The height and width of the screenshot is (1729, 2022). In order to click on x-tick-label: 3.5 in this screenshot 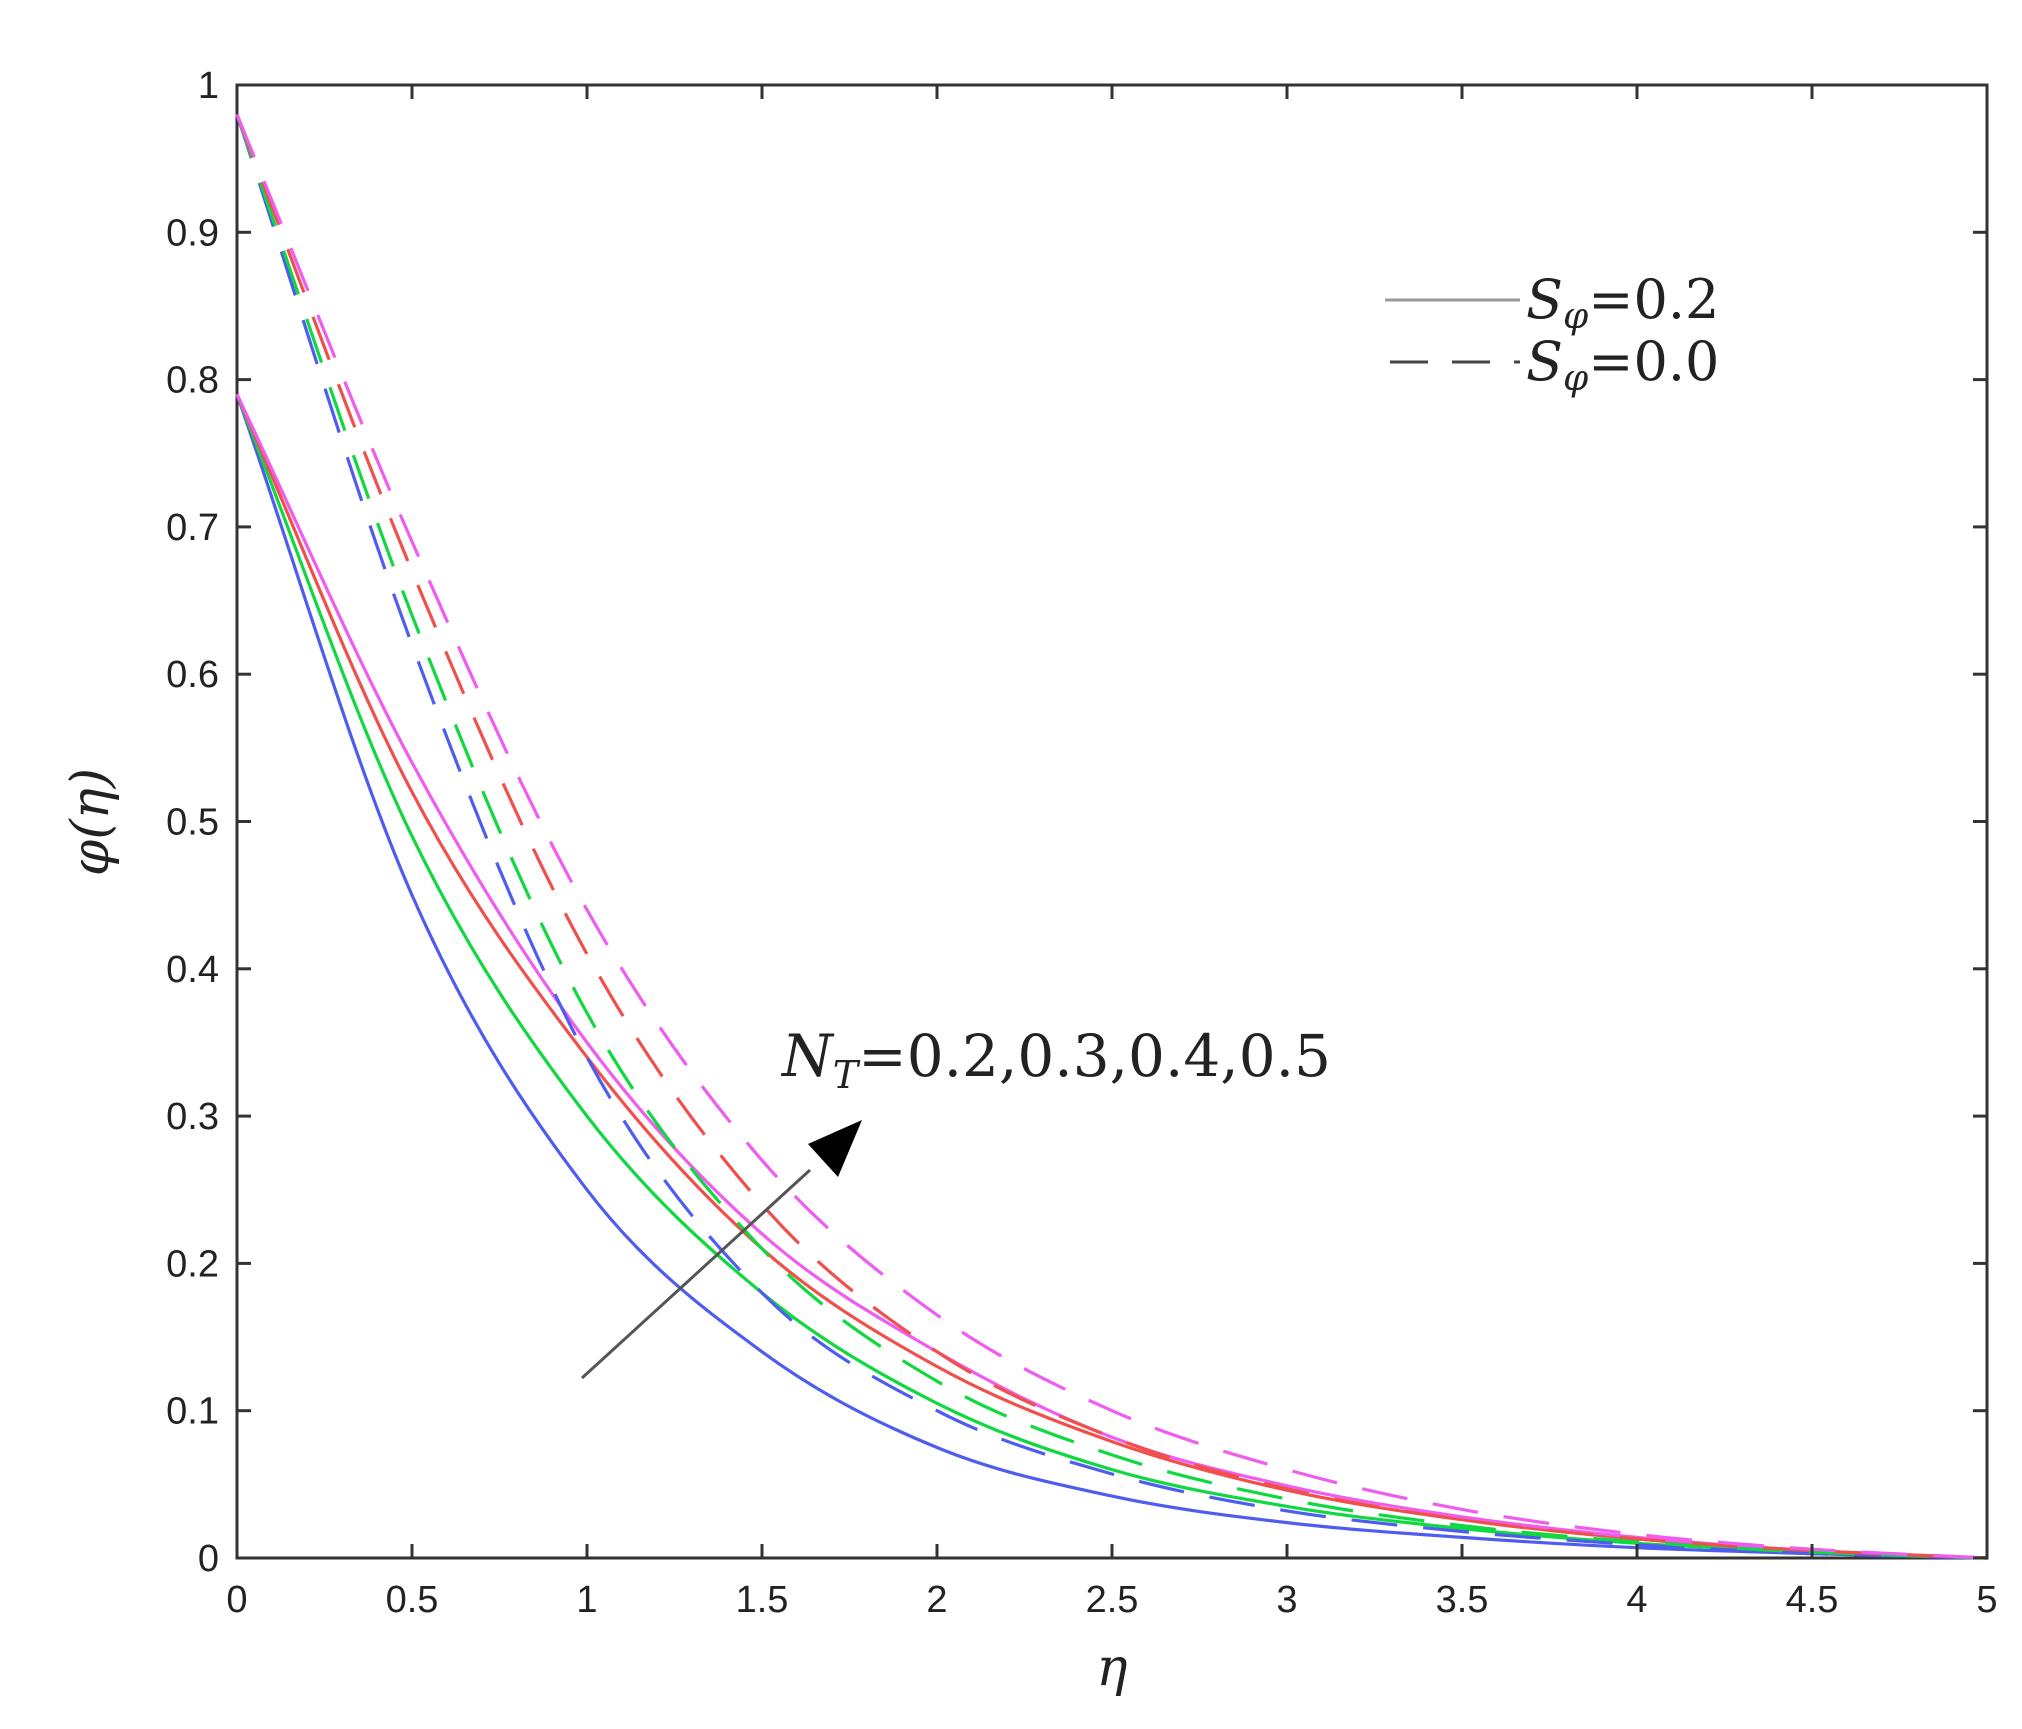, I will do `click(1462, 1600)`.